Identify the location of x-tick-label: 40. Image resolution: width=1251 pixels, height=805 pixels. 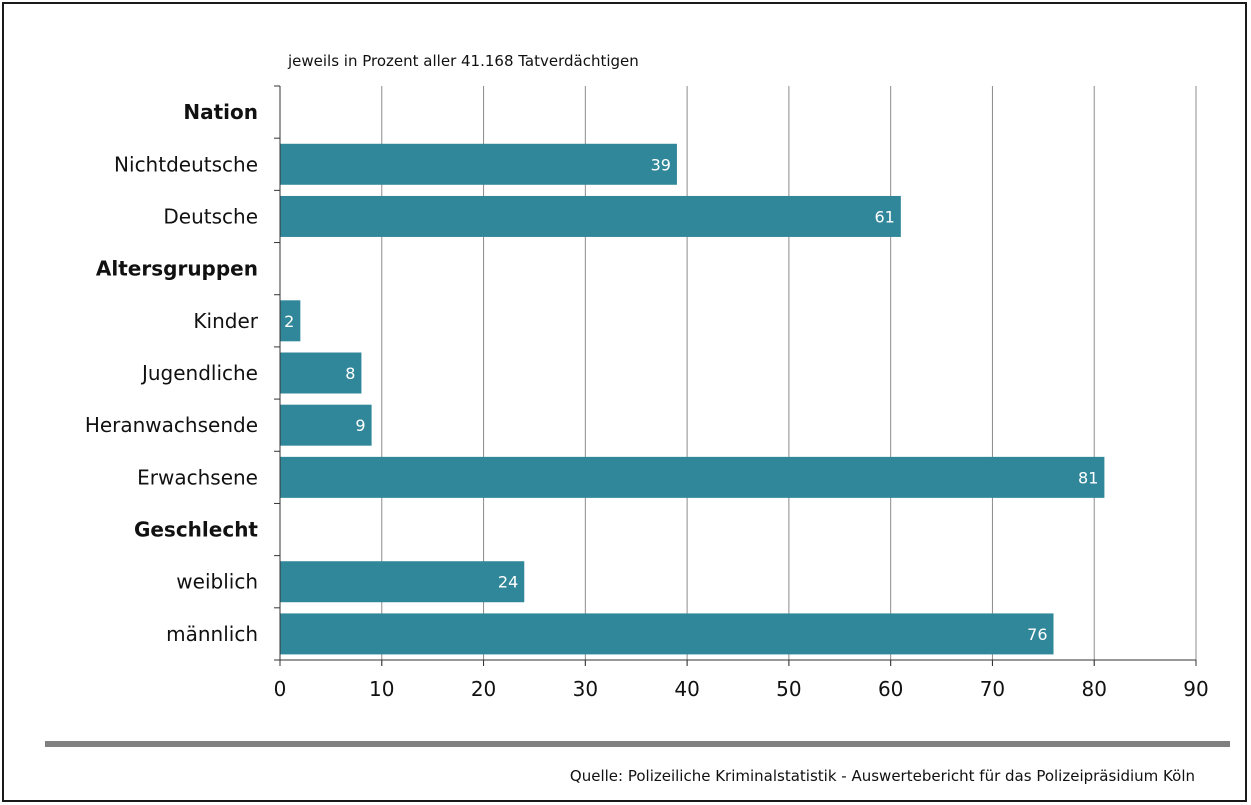
(686, 689).